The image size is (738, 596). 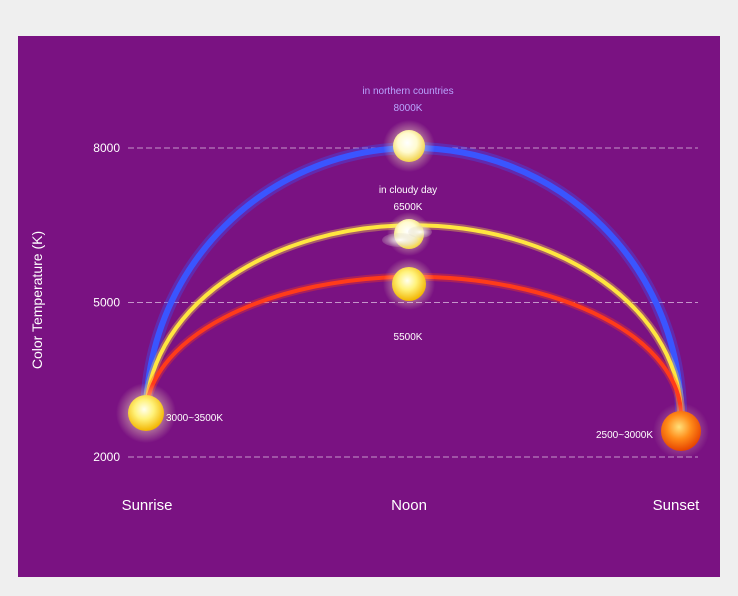 I want to click on y-axis-title: Color Temperature (K), so click(x=37, y=300).